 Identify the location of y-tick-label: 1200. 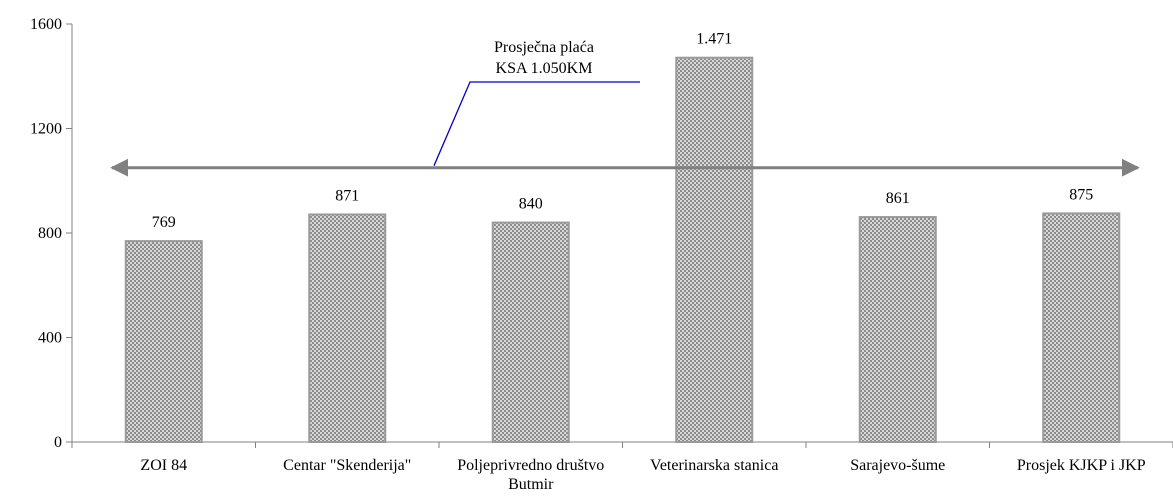
(46, 129).